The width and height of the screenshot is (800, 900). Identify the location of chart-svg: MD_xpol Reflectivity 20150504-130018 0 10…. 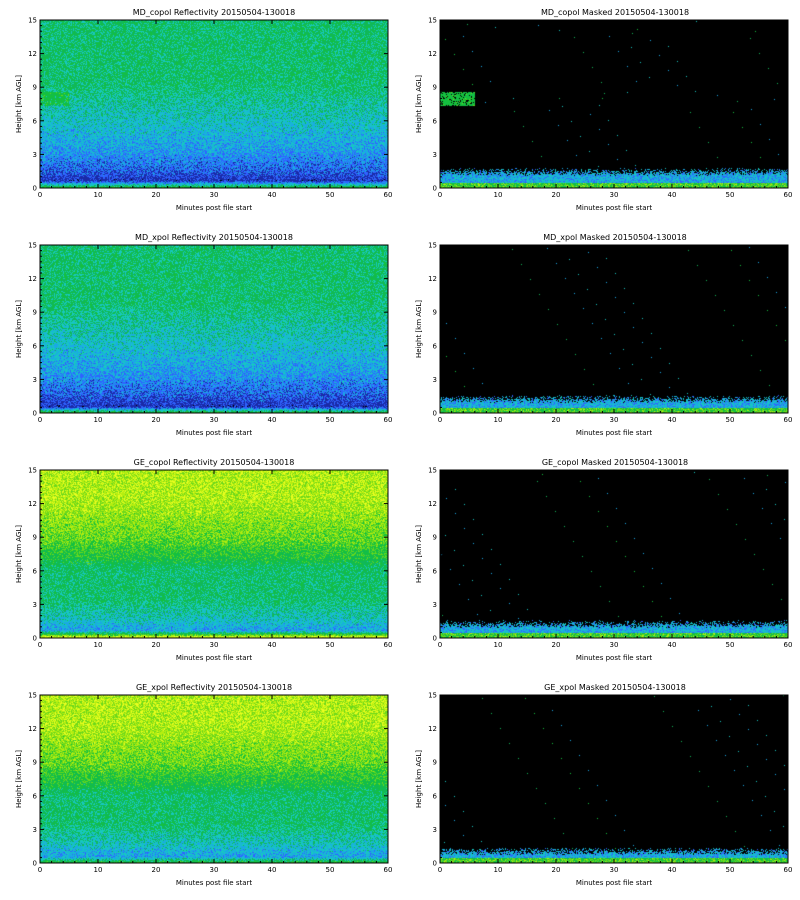
(203, 335).